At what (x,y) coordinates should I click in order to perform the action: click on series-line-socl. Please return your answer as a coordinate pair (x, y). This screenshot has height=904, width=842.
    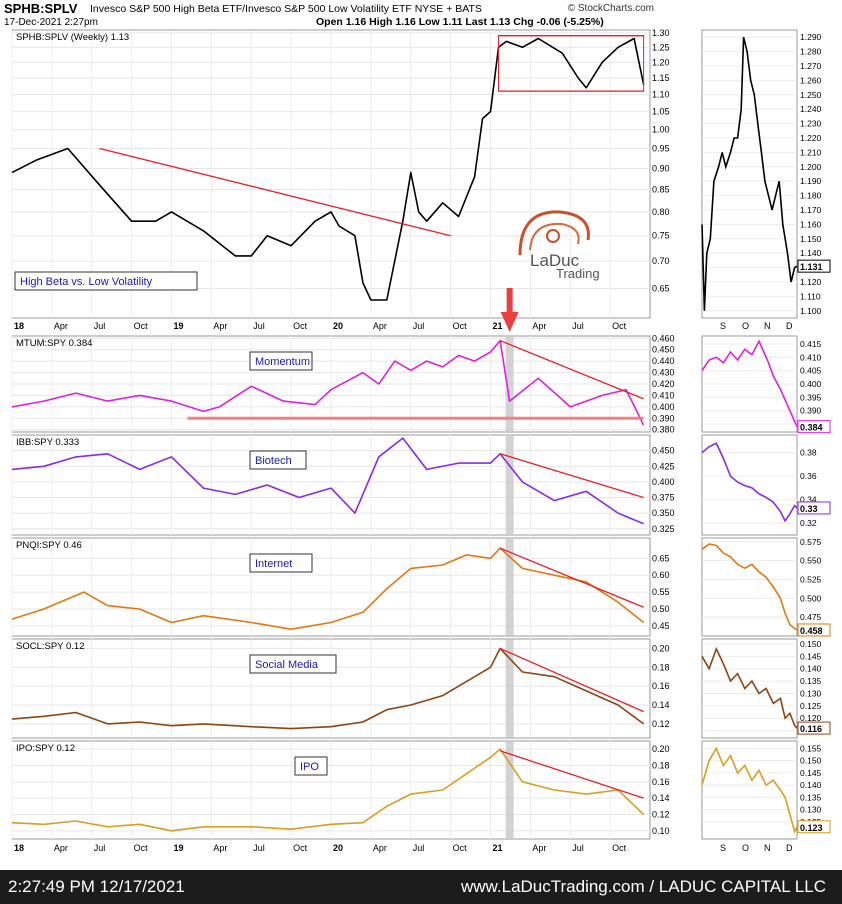
    Looking at the image, I should click on (328, 688).